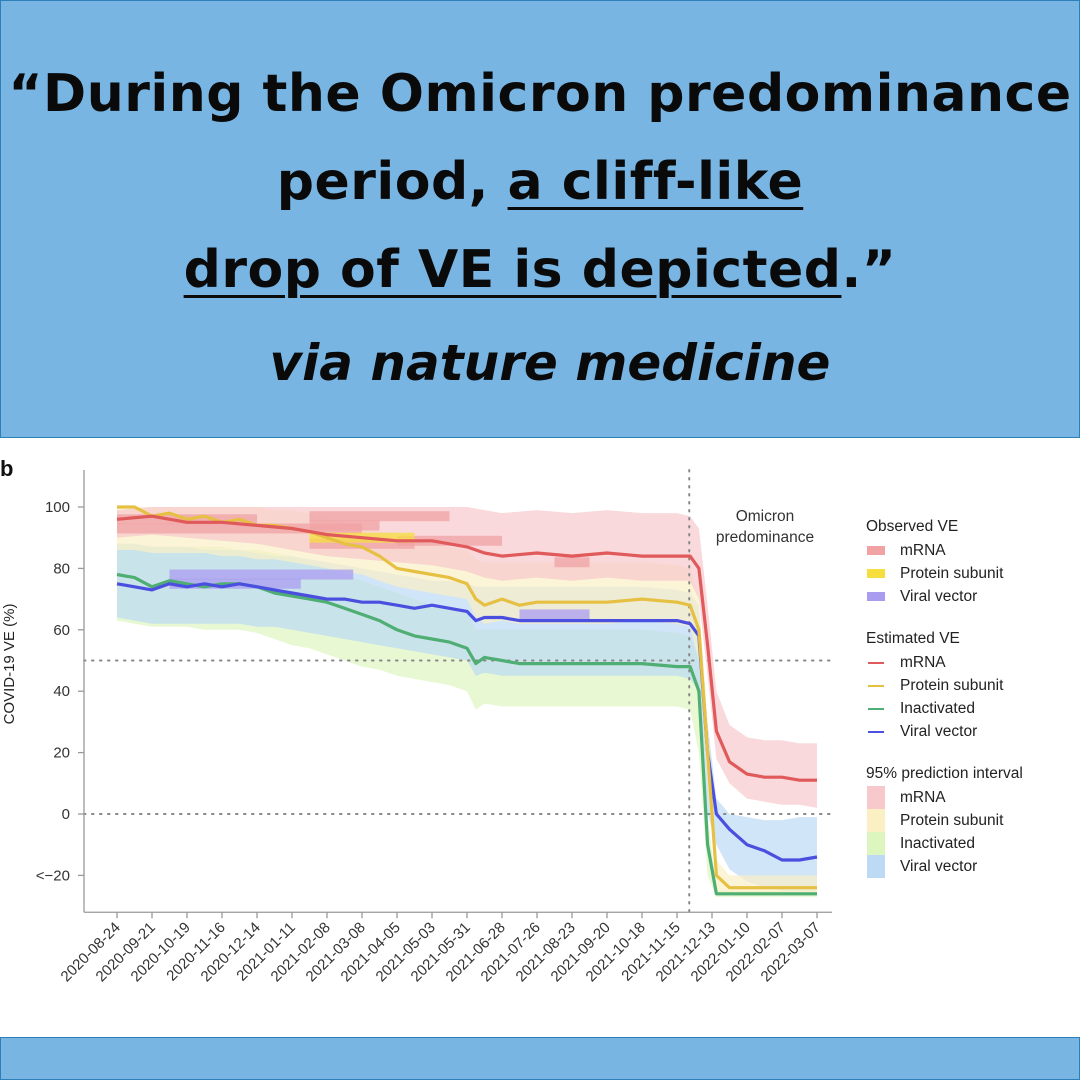  Describe the element at coordinates (876, 797) in the screenshot. I see `legend-swatch-pi-mrna` at that location.